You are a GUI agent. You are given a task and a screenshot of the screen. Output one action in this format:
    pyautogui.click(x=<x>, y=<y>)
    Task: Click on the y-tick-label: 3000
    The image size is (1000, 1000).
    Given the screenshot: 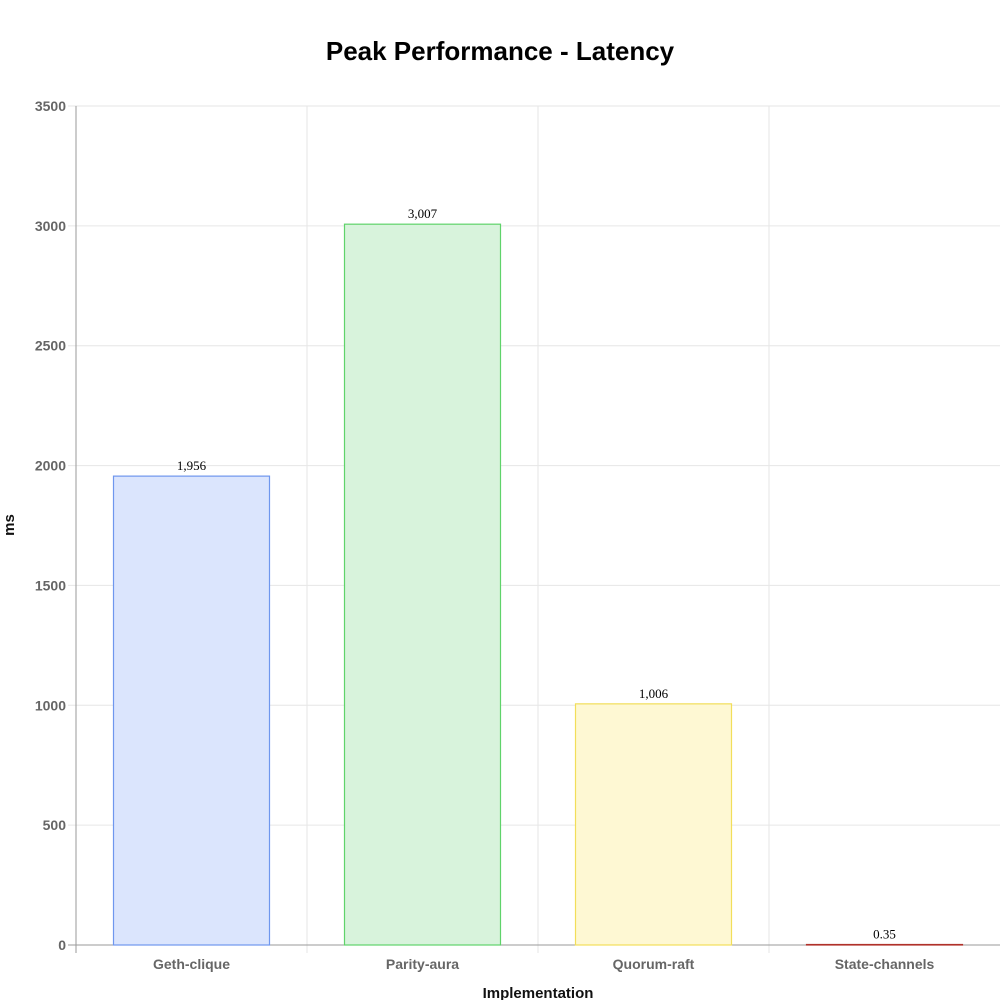 What is the action you would take?
    pyautogui.click(x=50, y=226)
    